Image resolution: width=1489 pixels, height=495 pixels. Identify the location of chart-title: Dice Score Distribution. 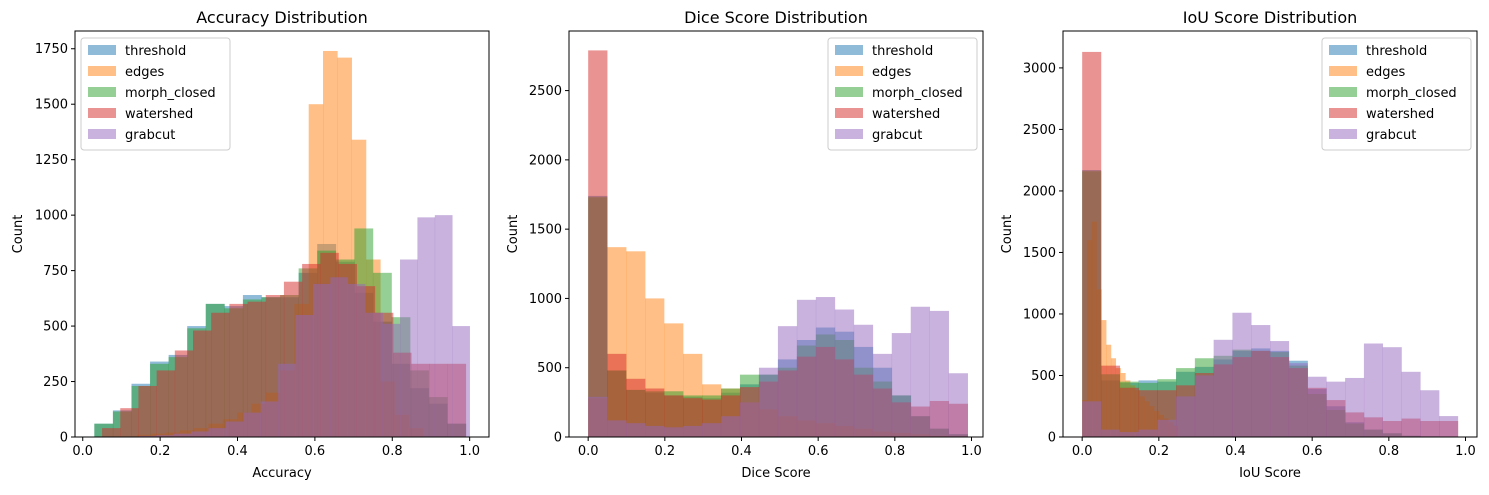
(776, 17).